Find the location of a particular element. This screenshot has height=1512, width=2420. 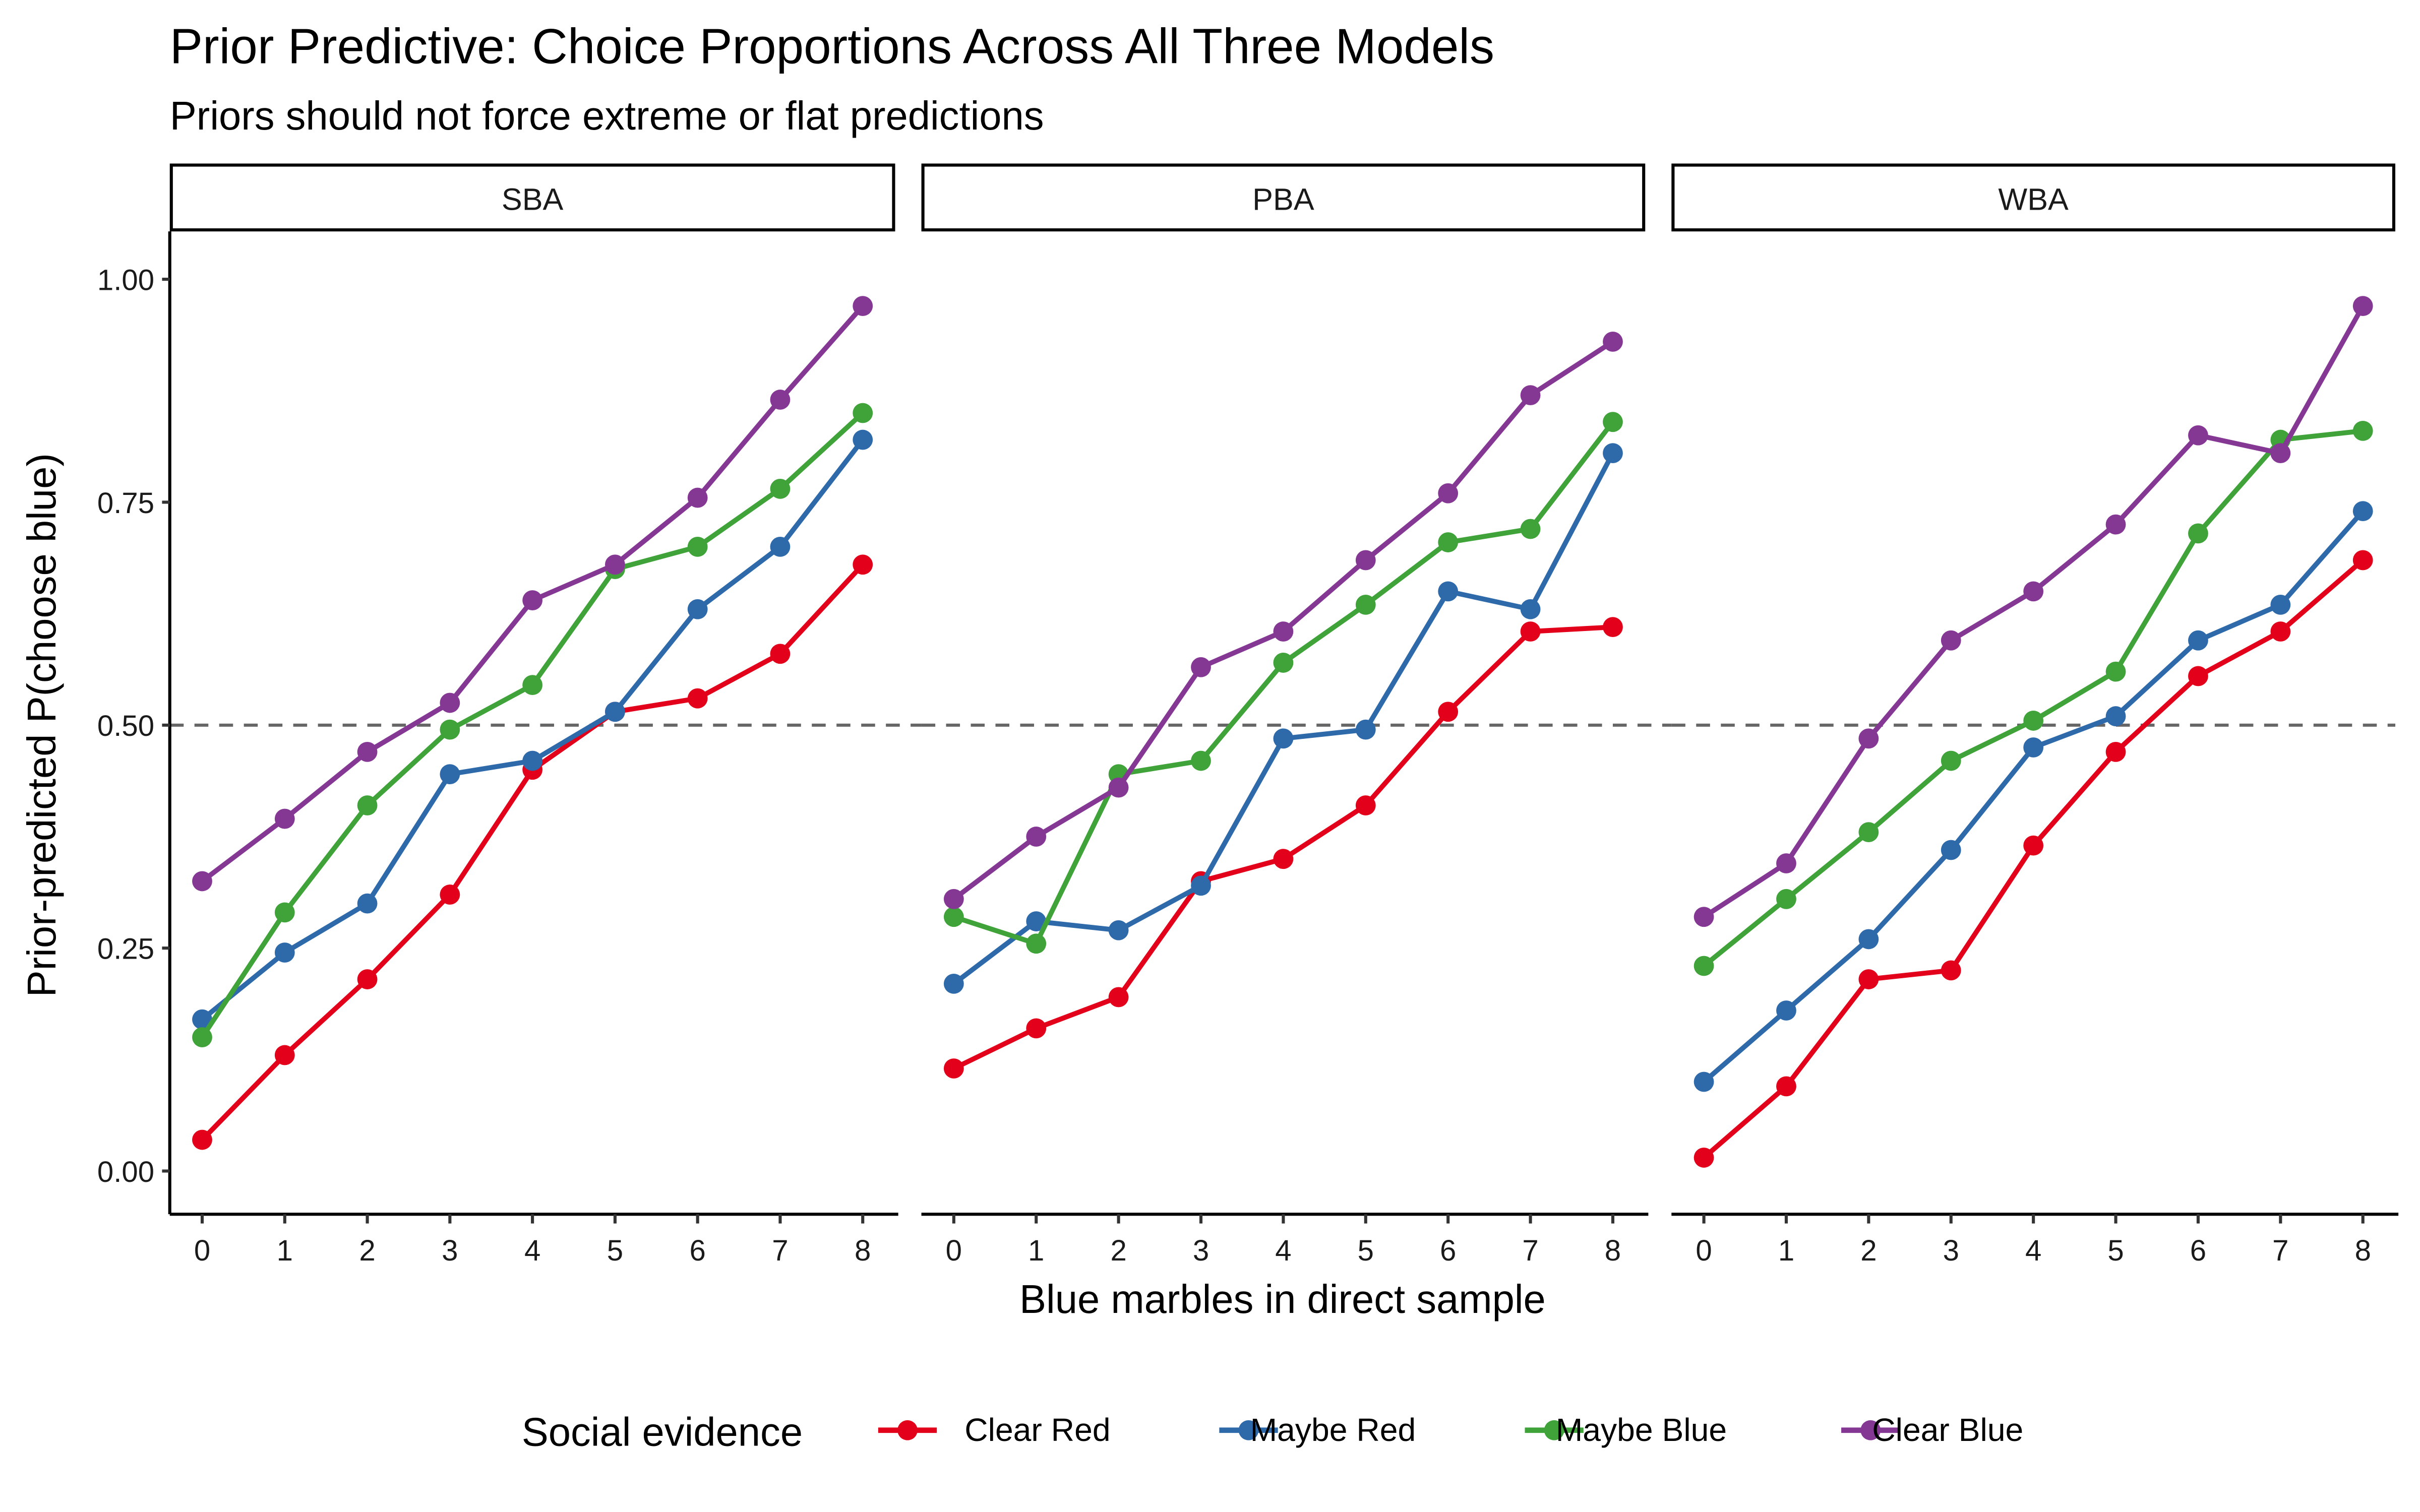

facet-strip-label: PBA is located at coordinates (1283, 199).